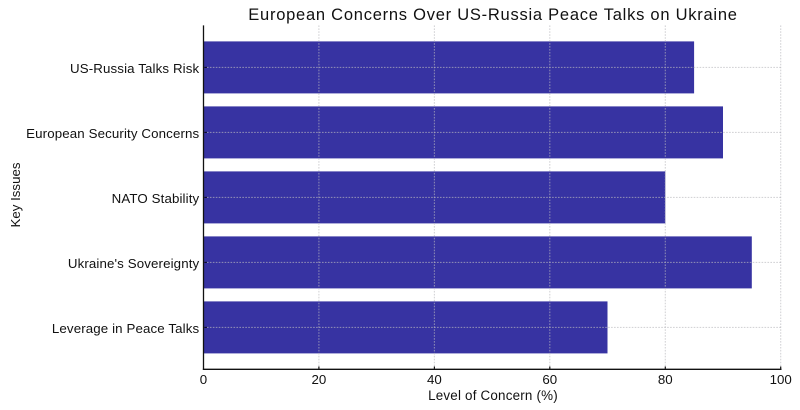 This screenshot has height=410, width=800. Describe the element at coordinates (112, 133) in the screenshot. I see `svg-text: European Security Concerns` at that location.